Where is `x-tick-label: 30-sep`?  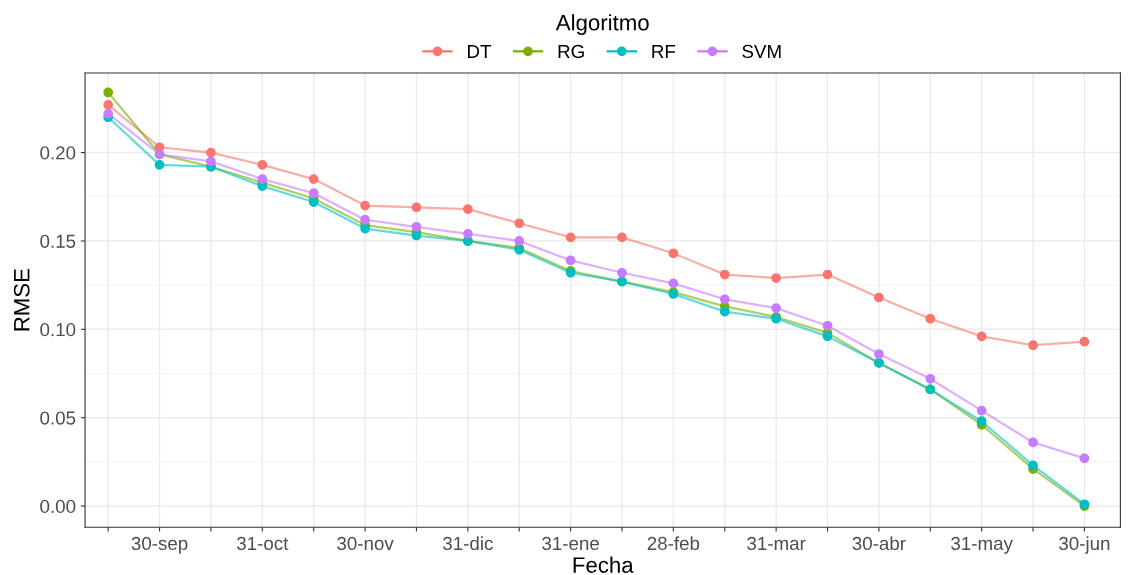 x-tick-label: 30-sep is located at coordinates (159, 545).